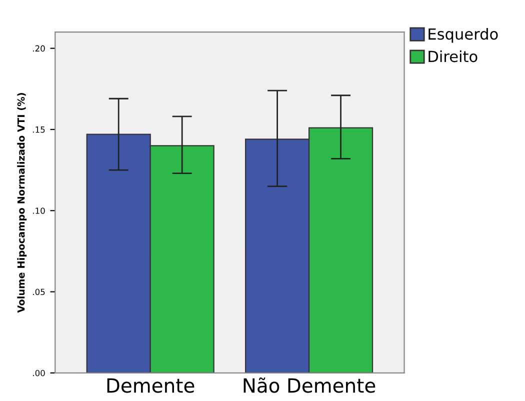 The image size is (525, 401). I want to click on y-tick-label: .05, so click(39, 292).